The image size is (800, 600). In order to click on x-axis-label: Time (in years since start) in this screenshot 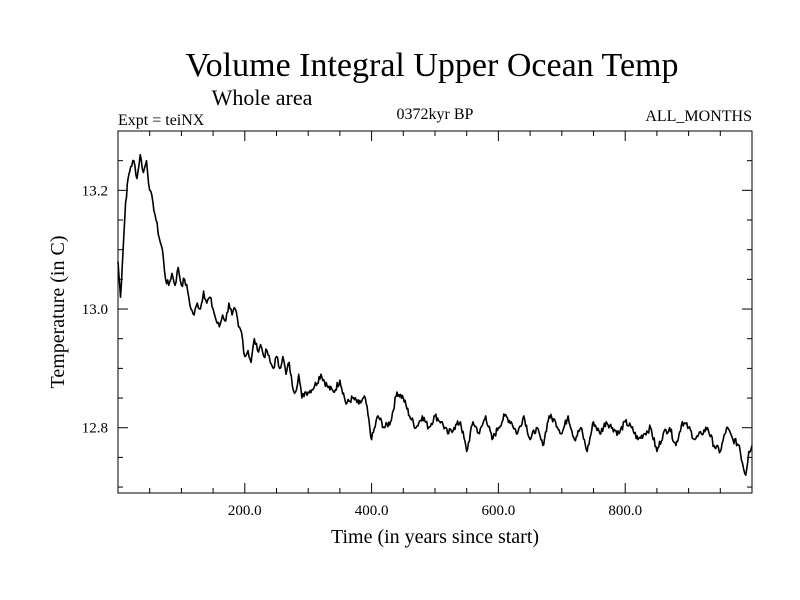, I will do `click(435, 537)`.